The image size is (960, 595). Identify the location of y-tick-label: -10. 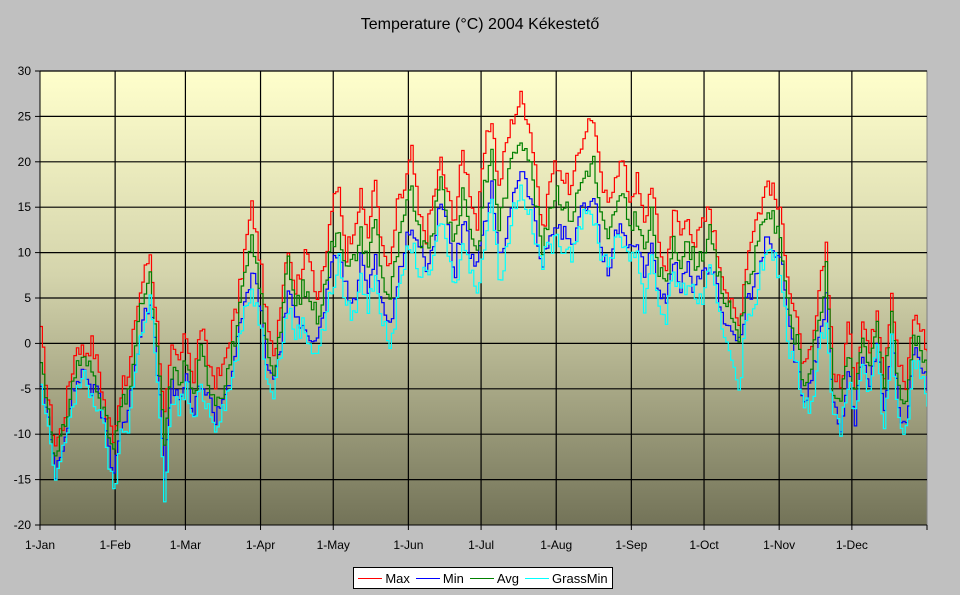
(23, 434).